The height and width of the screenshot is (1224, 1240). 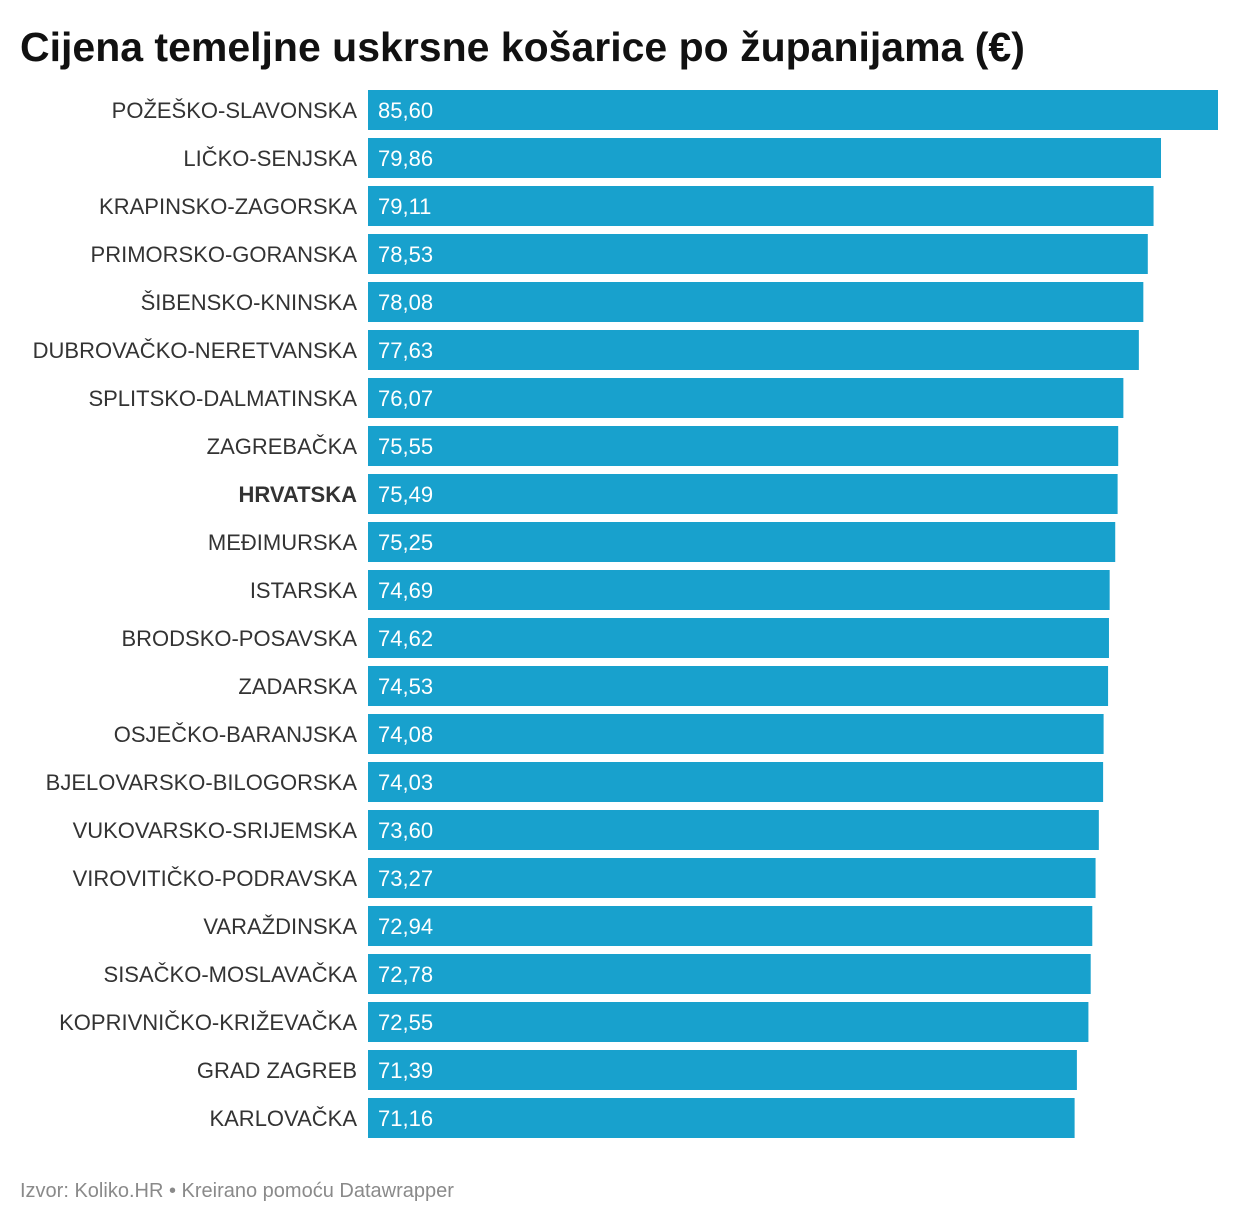 I want to click on value-label: 78,53, so click(x=405, y=254).